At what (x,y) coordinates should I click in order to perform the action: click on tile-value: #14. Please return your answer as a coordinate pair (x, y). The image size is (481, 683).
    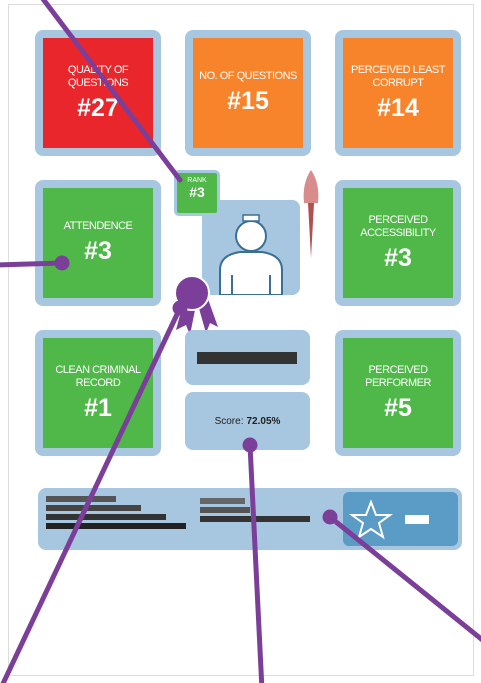
    Looking at the image, I should click on (398, 107).